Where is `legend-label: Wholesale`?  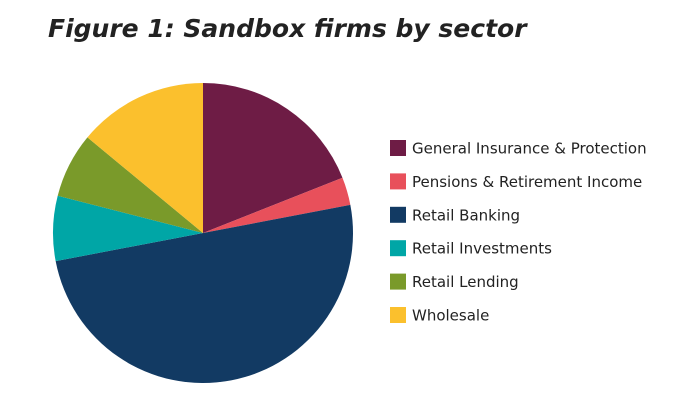
legend-label: Wholesale is located at coordinates (450, 316).